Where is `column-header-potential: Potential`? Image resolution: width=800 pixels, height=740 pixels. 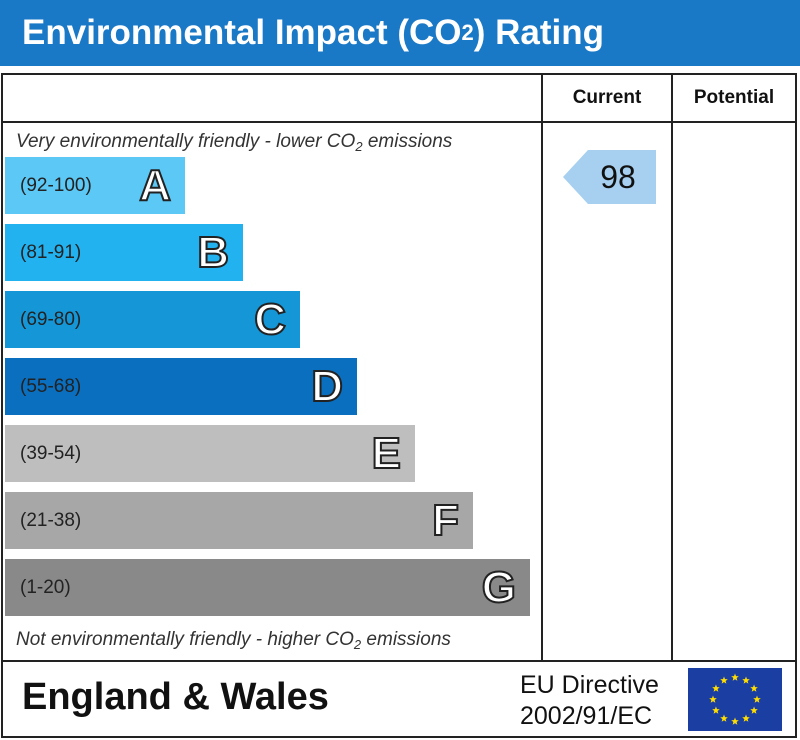
column-header-potential: Potential is located at coordinates (734, 97).